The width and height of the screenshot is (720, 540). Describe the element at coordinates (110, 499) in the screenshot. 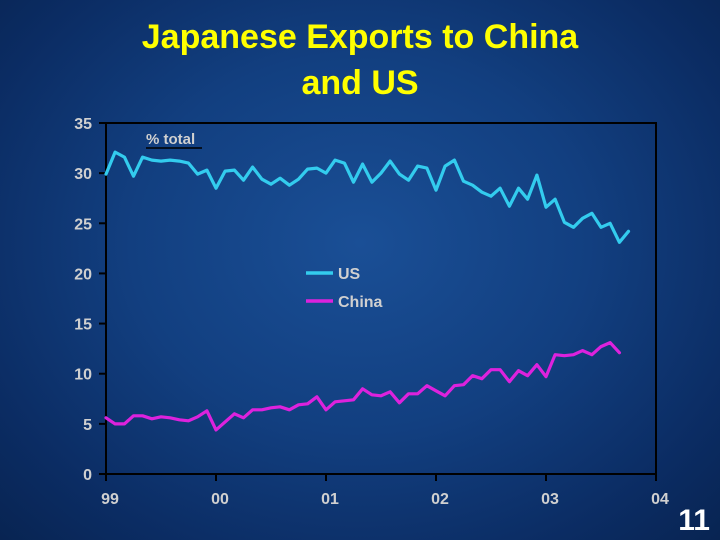

I see `x-tick-label: 99` at that location.